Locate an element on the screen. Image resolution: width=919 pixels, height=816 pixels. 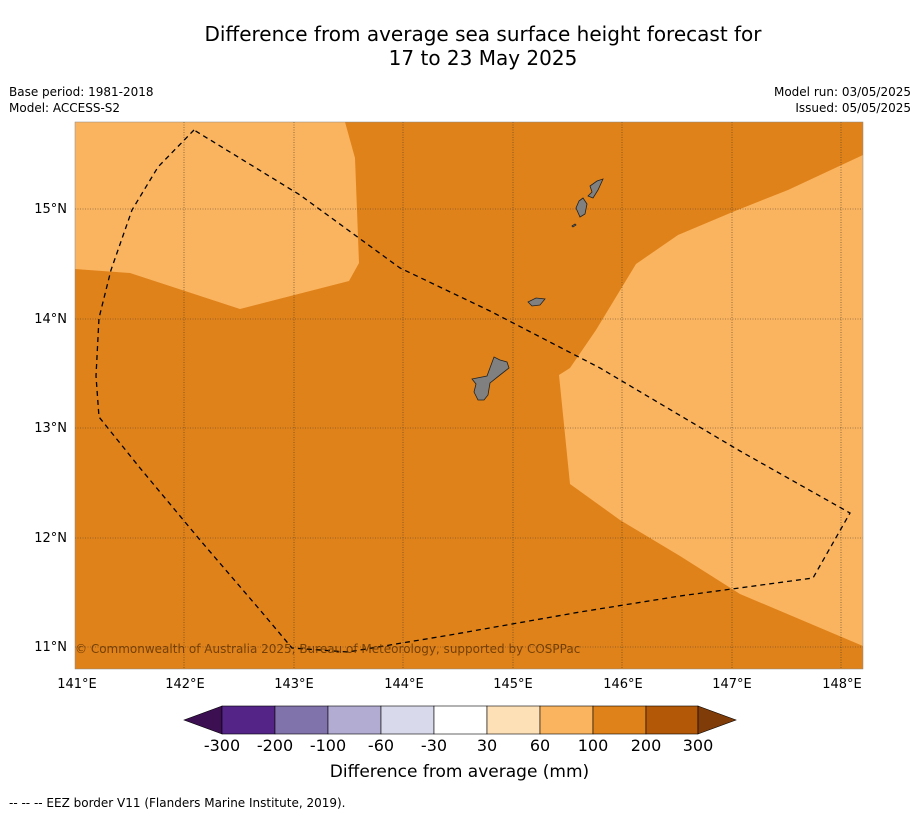
cbar-tick-2: -100 is located at coordinates (328, 745).